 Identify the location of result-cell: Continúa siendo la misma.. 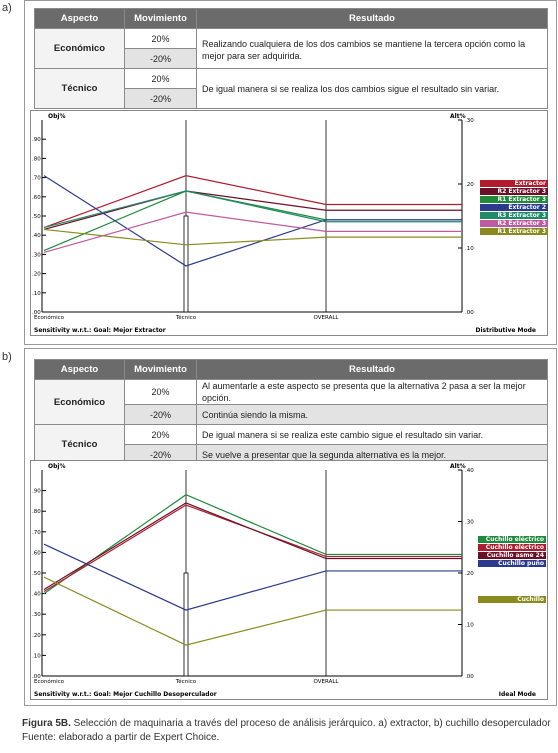
(372, 414).